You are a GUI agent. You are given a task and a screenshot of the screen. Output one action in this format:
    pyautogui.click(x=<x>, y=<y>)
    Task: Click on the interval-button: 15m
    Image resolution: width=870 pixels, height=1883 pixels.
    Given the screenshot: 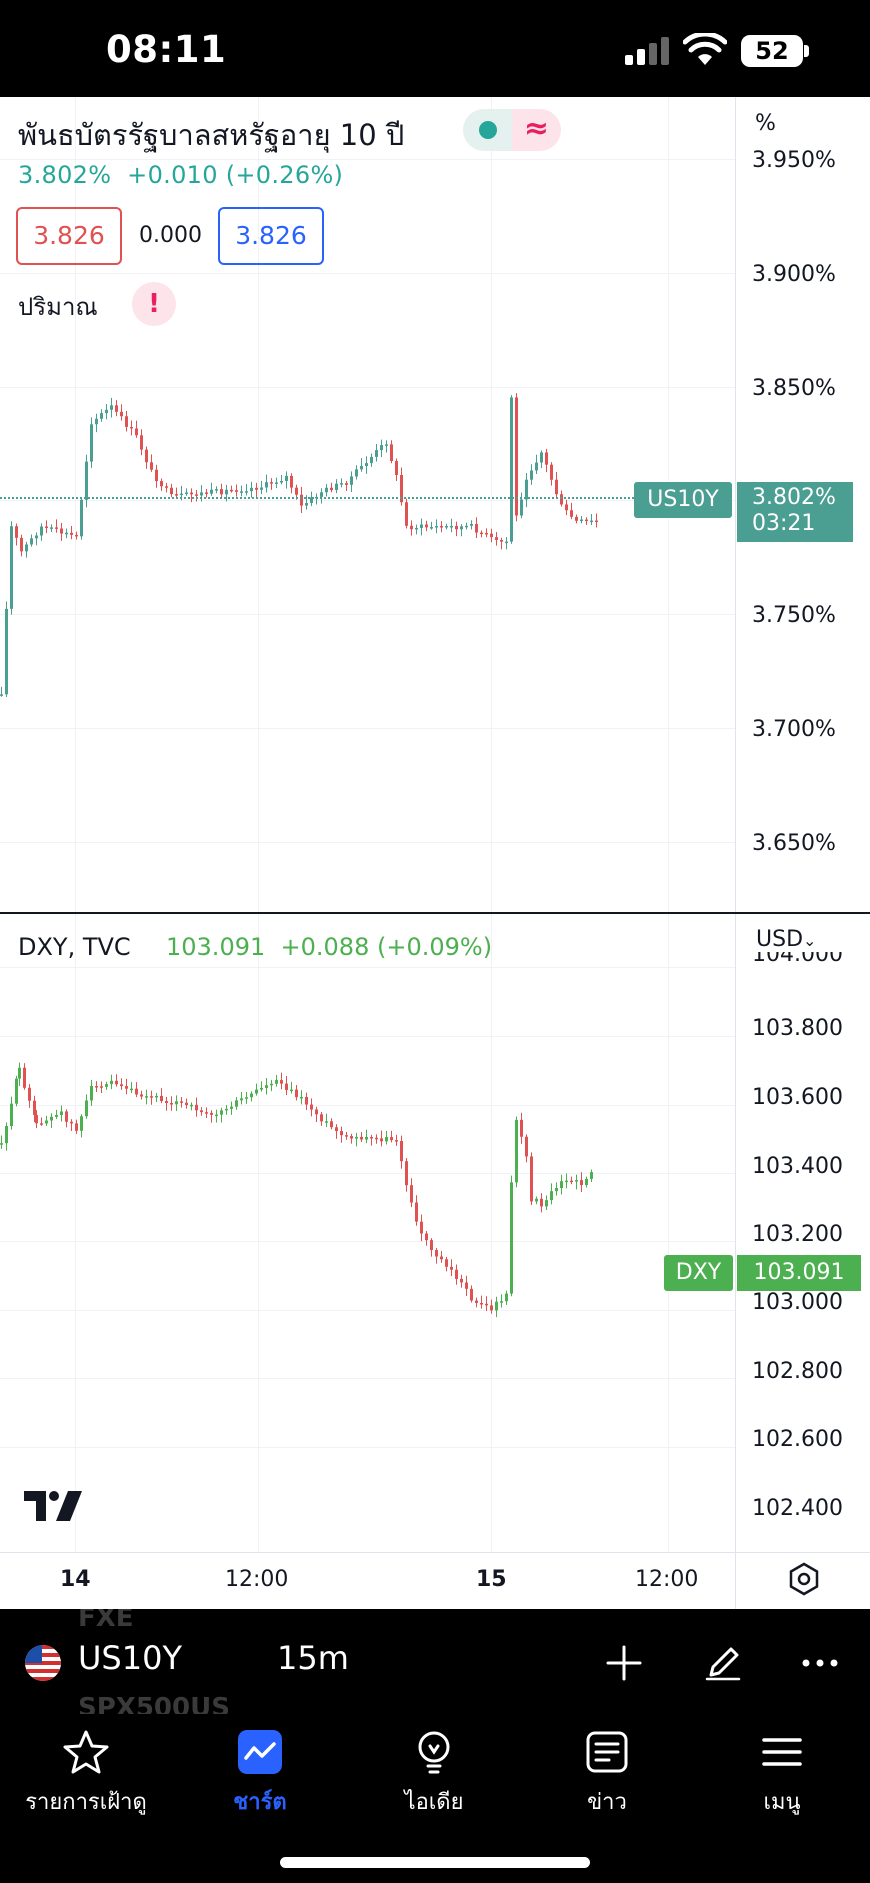 What is the action you would take?
    pyautogui.click(x=313, y=1658)
    